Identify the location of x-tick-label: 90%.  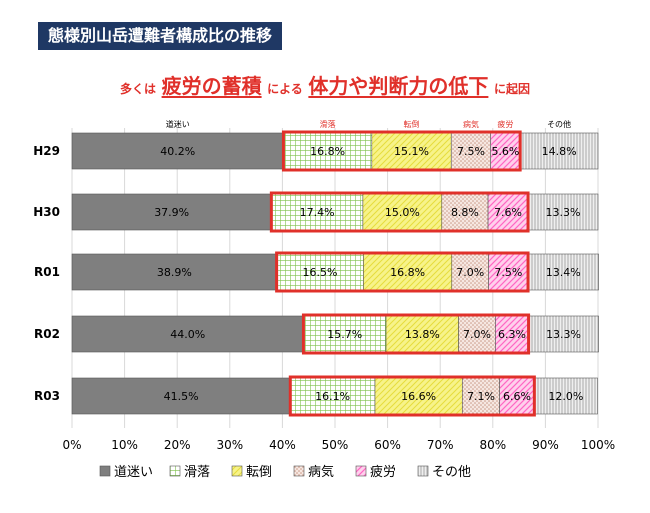
(545, 445).